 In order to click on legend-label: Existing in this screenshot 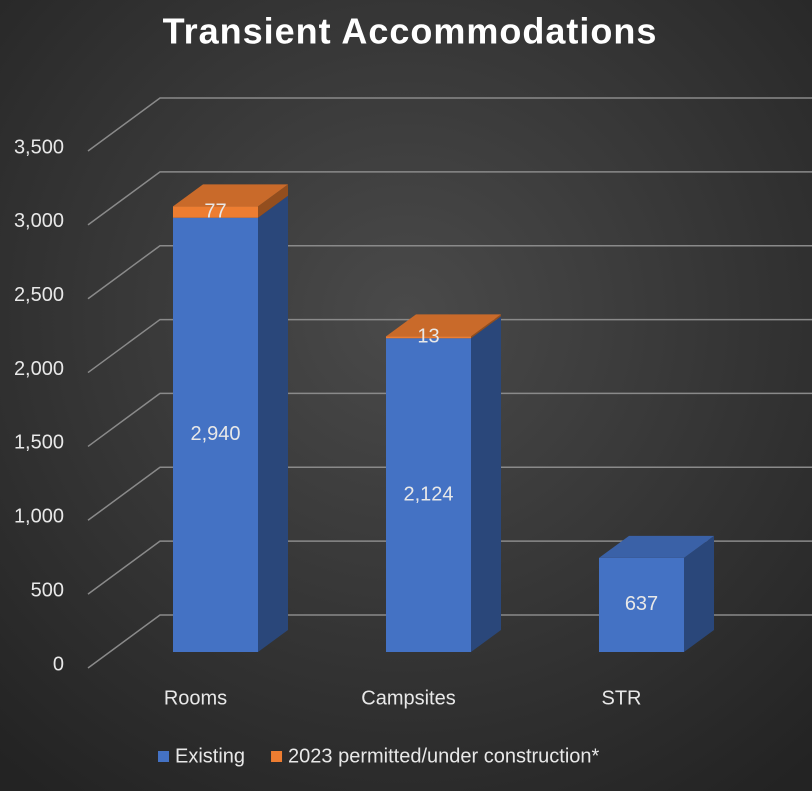, I will do `click(210, 756)`.